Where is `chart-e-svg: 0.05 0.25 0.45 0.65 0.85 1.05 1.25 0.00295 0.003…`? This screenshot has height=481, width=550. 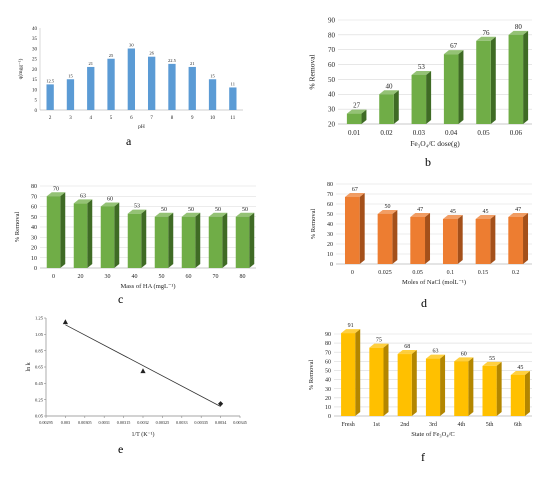
chart-e-svg: 0.05 0.25 0.45 0.65 0.85 1.05 1.25 0.00295 0.003… is located at coordinates (136, 377).